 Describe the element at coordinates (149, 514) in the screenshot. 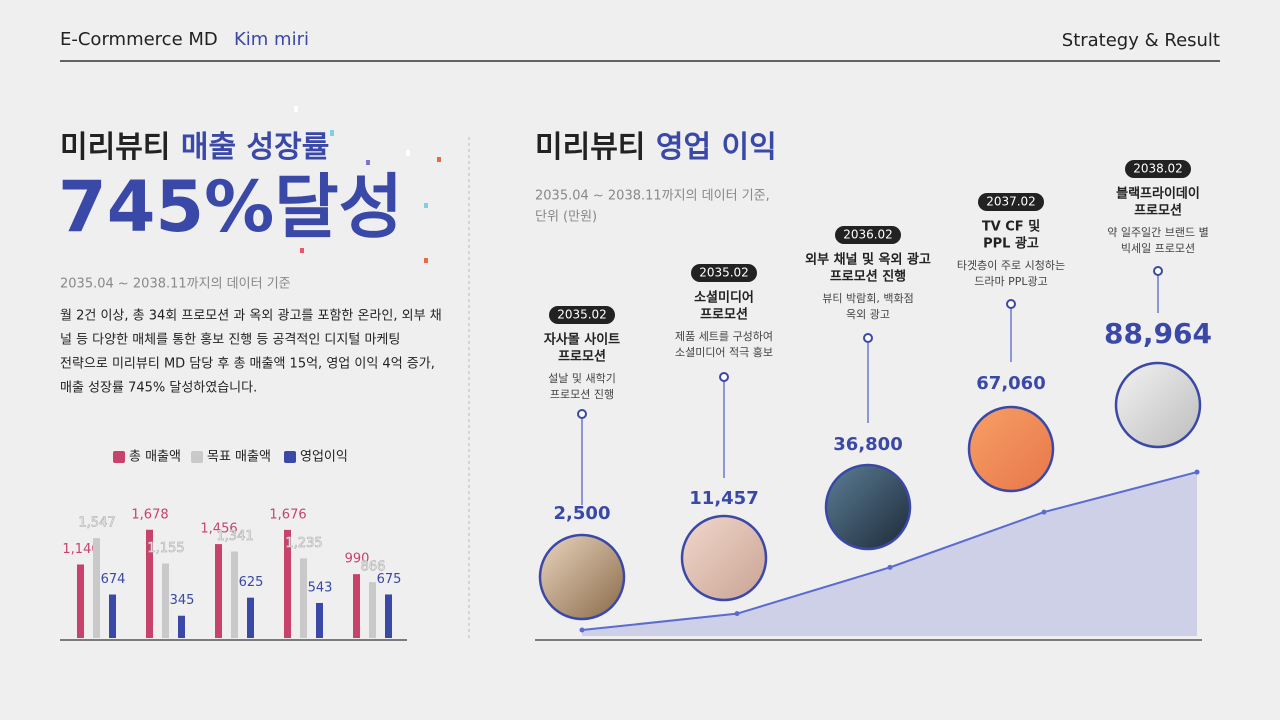

I see `value-label: 1,678` at that location.